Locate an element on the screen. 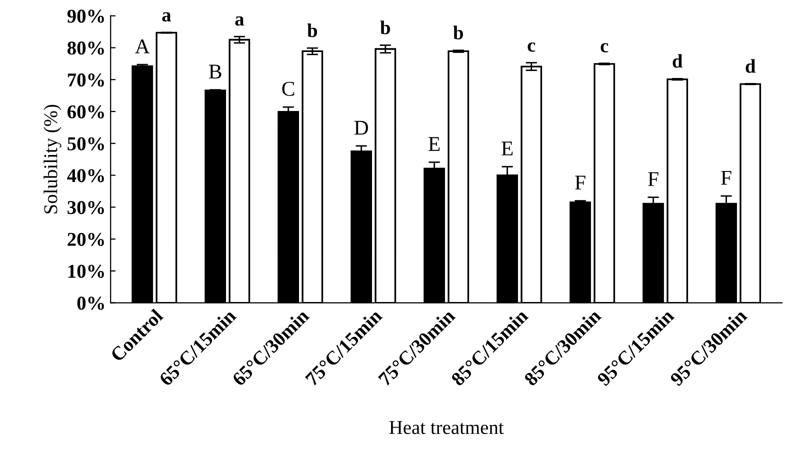 The width and height of the screenshot is (790, 452). y-tick-label: 80% is located at coordinates (85, 48).